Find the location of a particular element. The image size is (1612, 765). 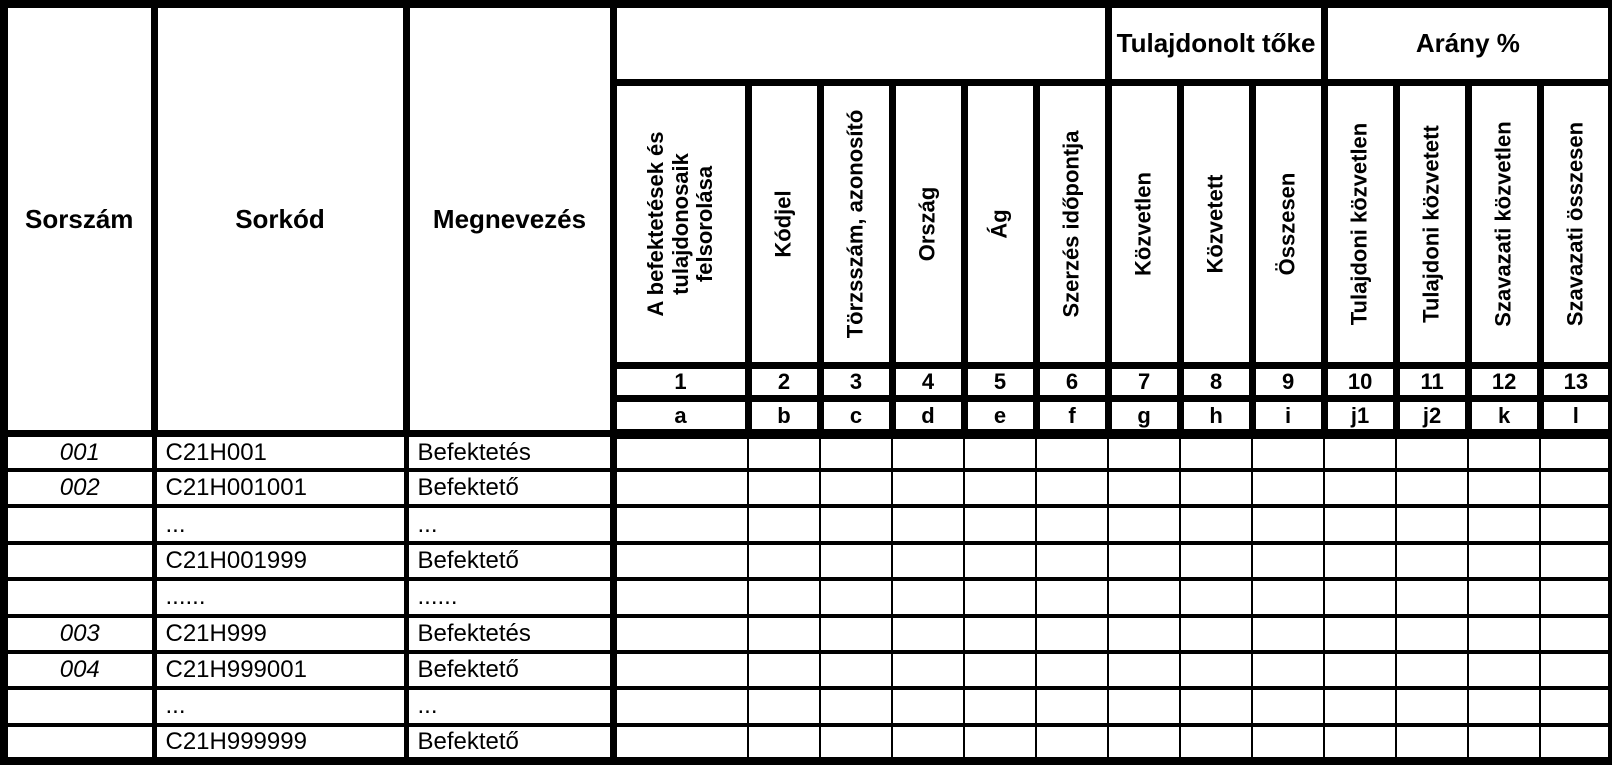

col-number: 10 is located at coordinates (1360, 382).